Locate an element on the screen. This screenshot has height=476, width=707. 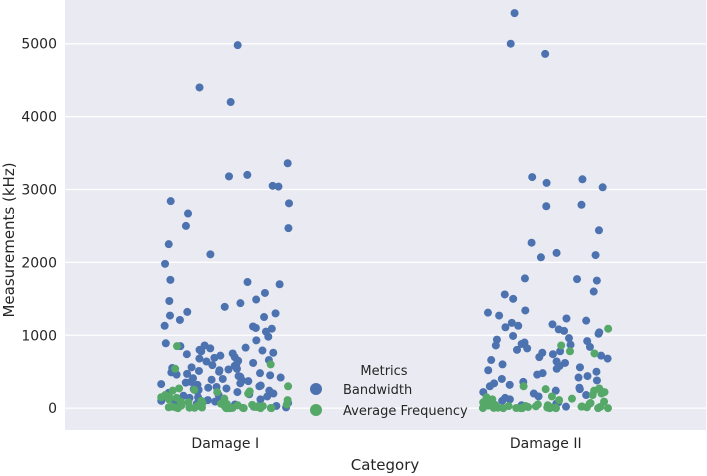
y-tick-label: 3000 is located at coordinates (39, 190).